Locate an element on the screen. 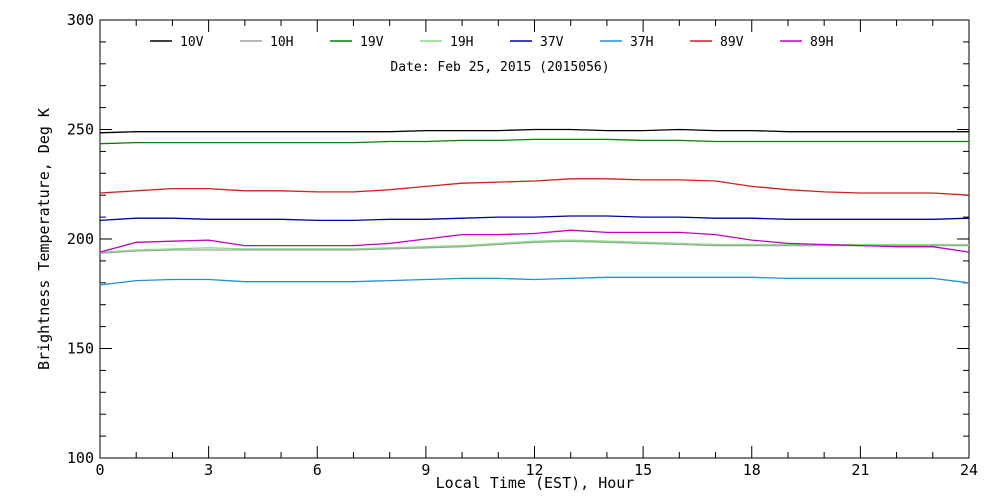 Image resolution: width=1000 pixels, height=500 pixels. legend-label-89v: 89V is located at coordinates (732, 42).